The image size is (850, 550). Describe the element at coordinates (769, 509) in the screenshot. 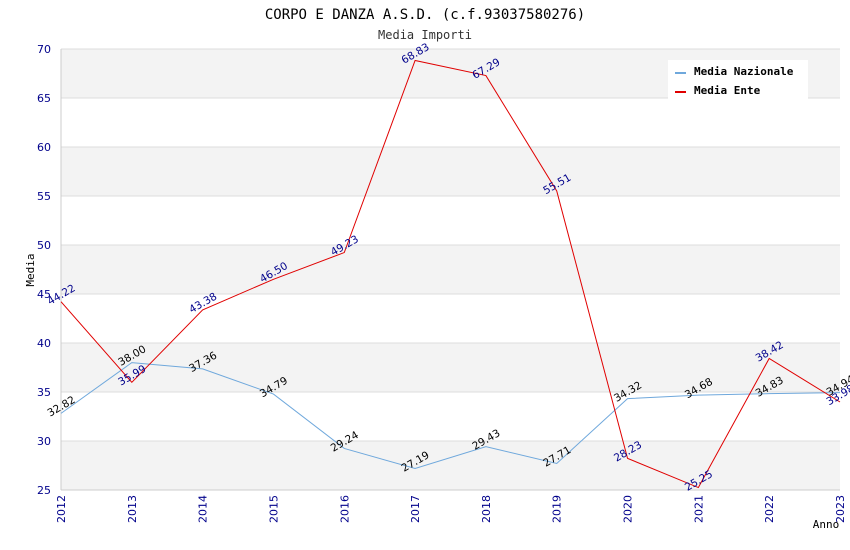

I see `x-tick-label: 2022` at that location.